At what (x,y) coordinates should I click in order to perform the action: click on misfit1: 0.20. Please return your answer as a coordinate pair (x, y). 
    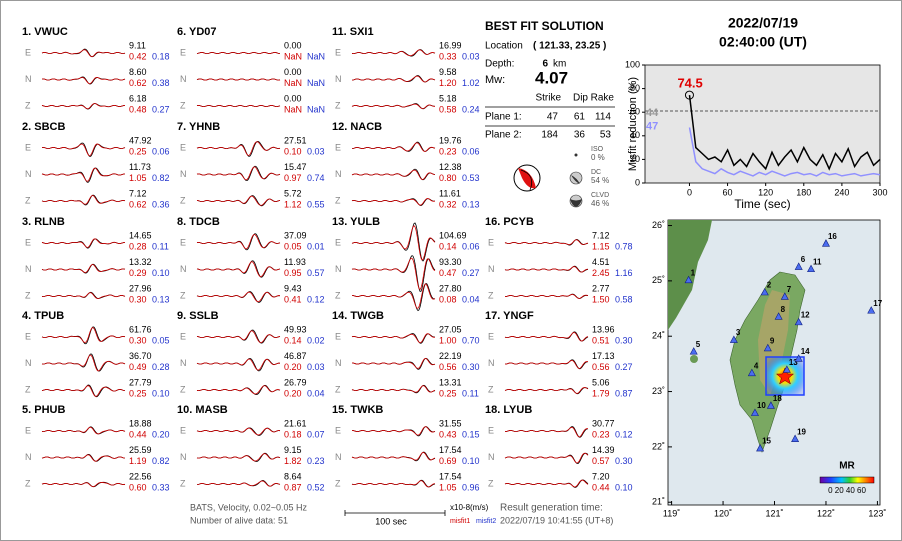
    Looking at the image, I should click on (293, 367).